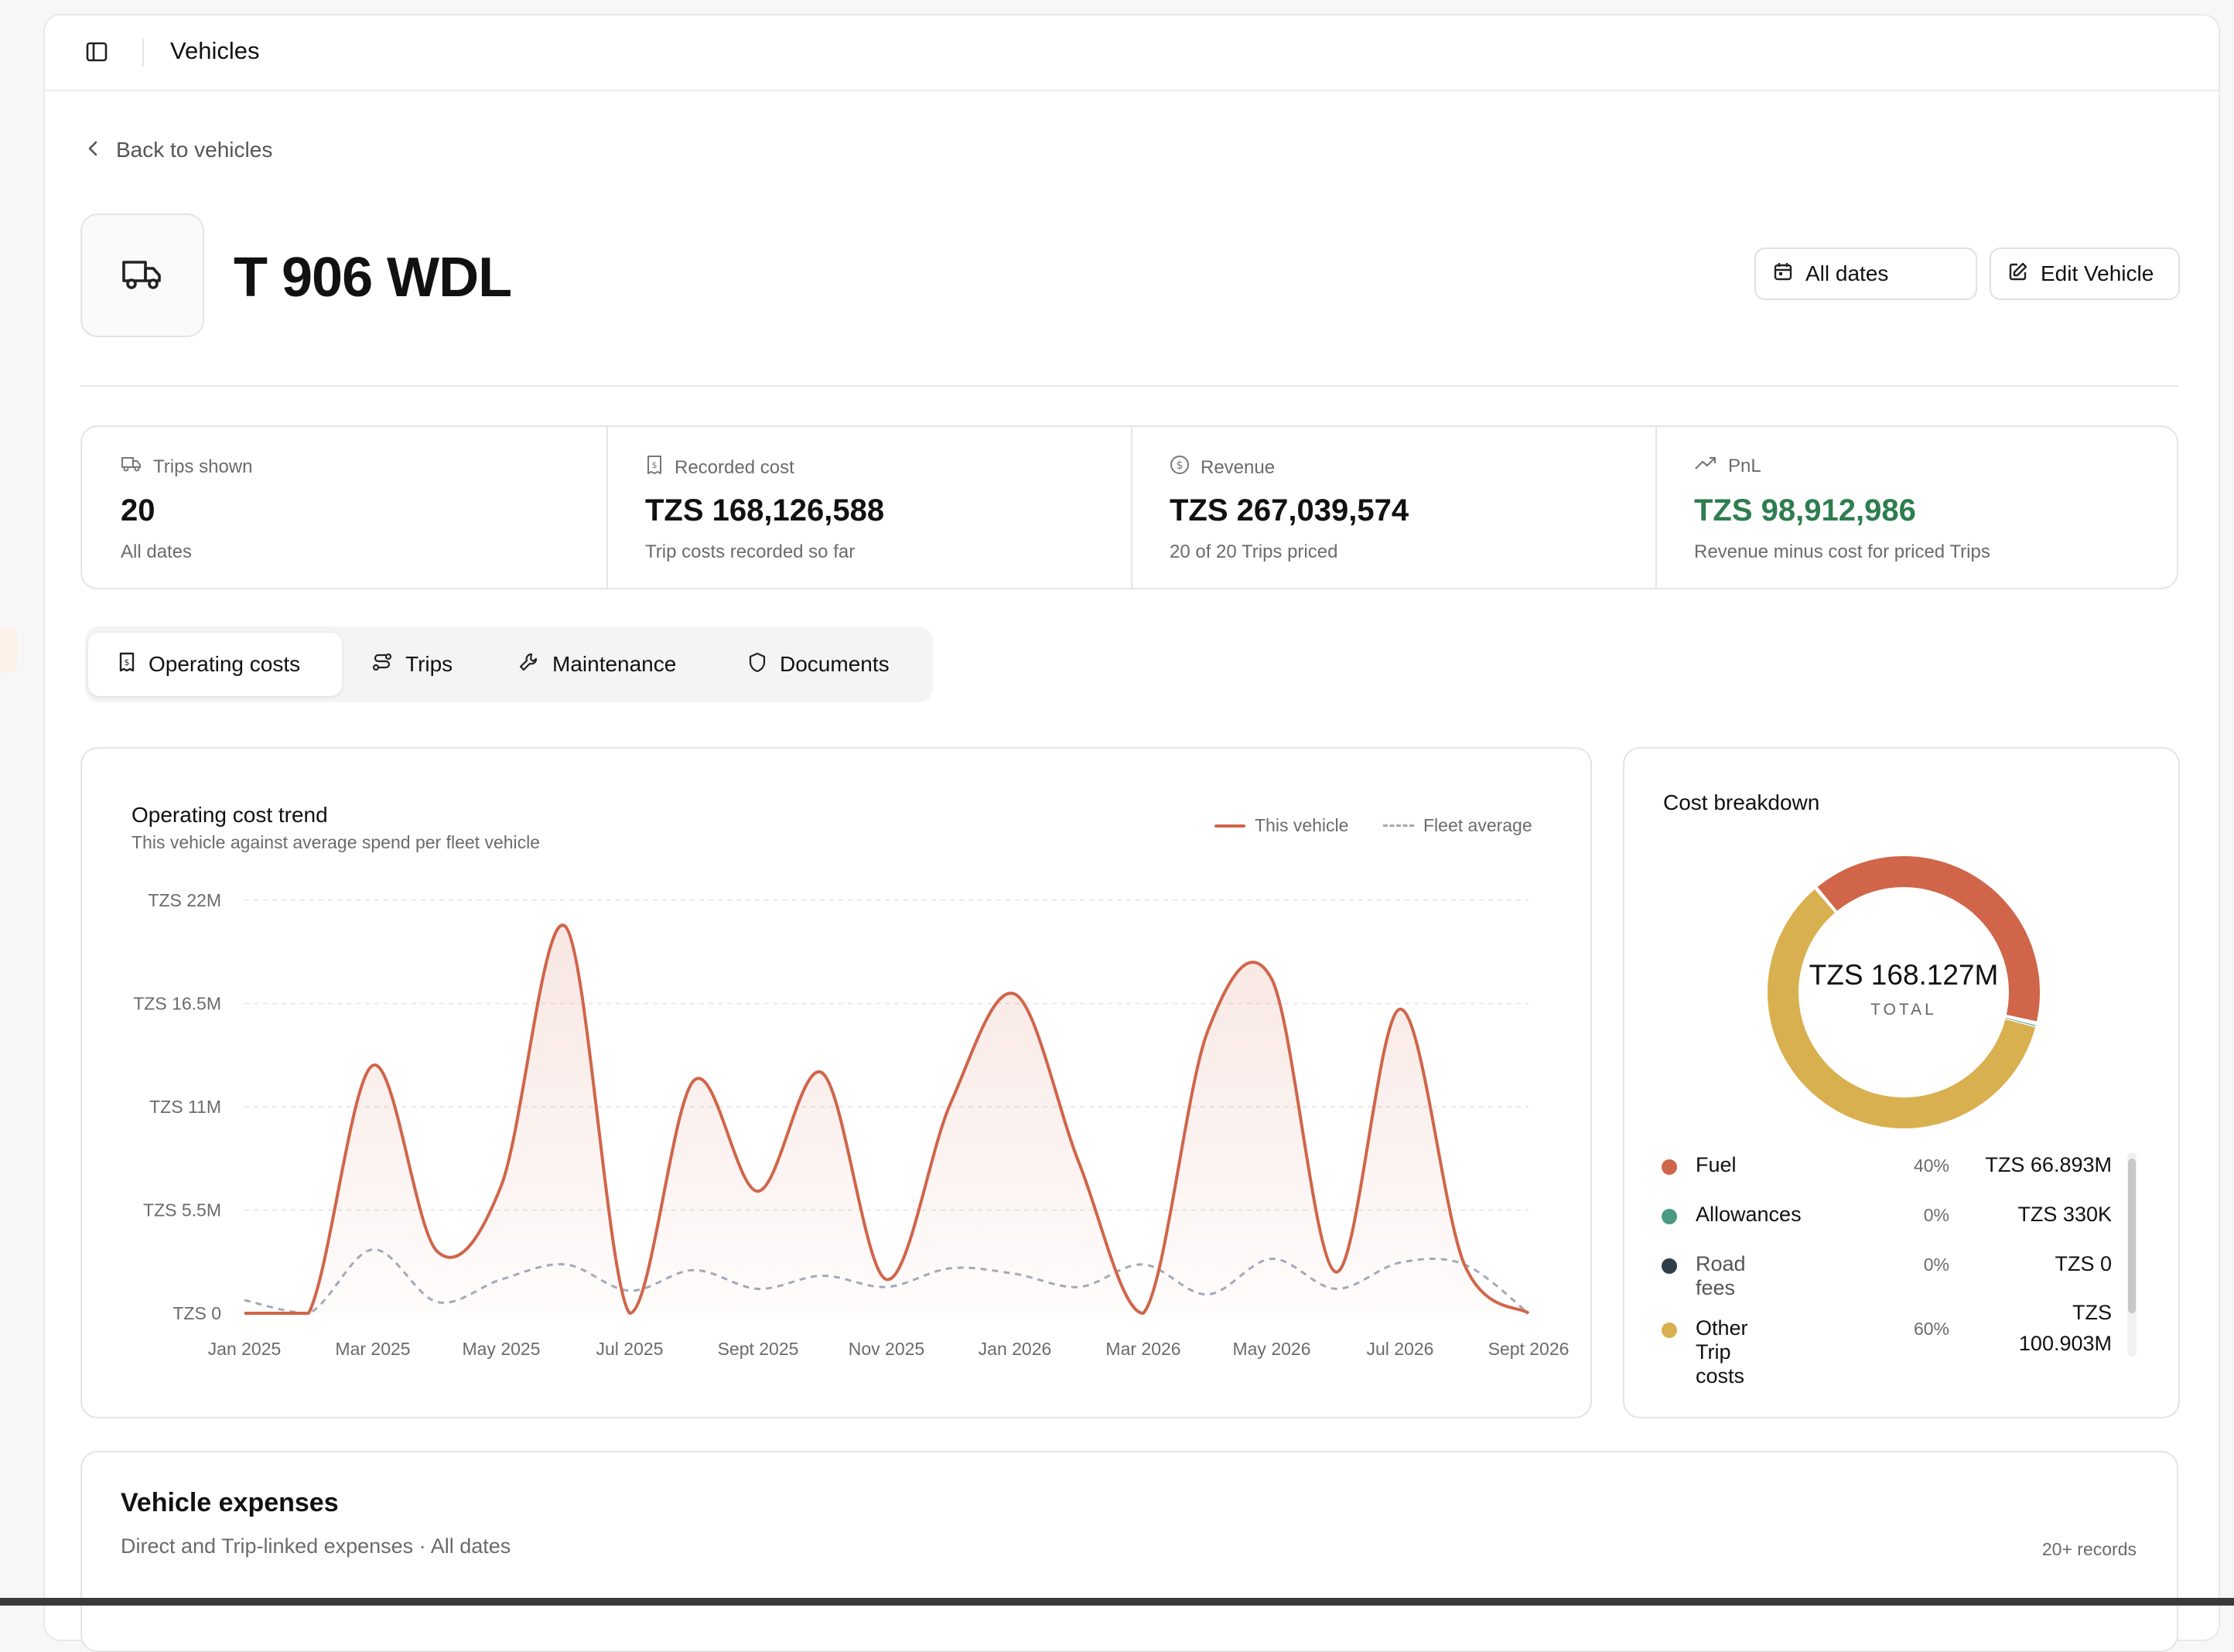  Describe the element at coordinates (1222, 467) in the screenshot. I see `stat-revenue-label: $ Revenue` at that location.